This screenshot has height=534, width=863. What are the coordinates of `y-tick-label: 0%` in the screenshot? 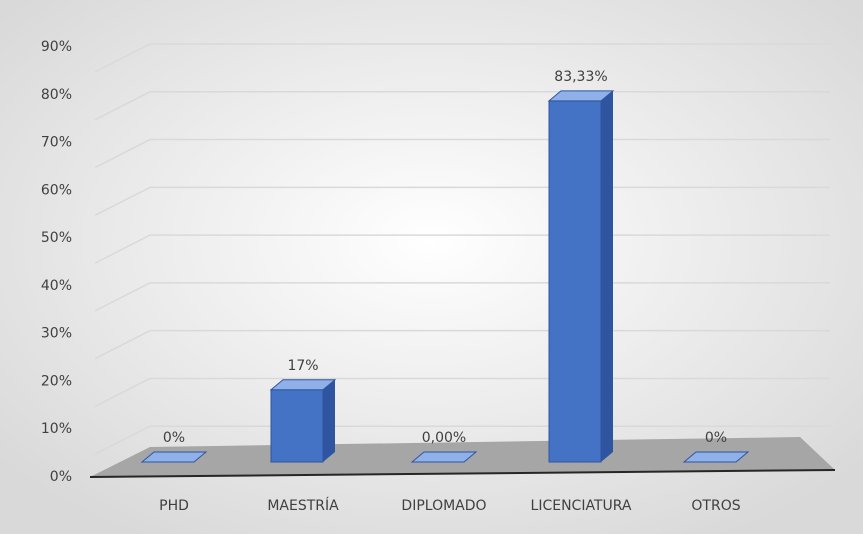 It's located at (61, 477).